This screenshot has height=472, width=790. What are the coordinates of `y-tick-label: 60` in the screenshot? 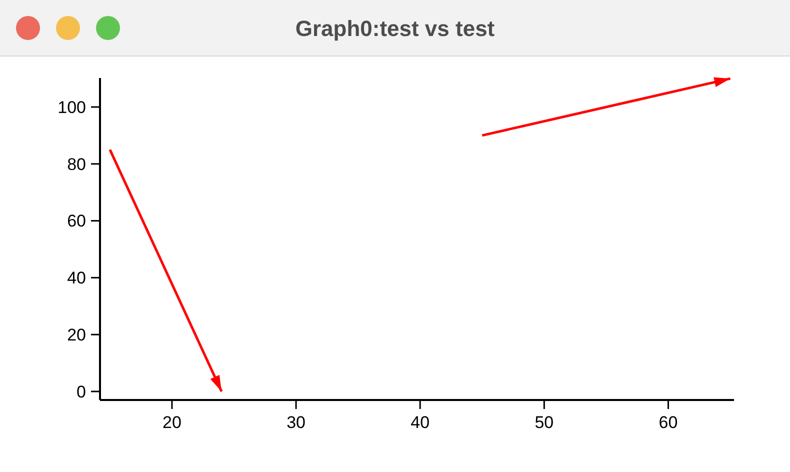 It's located at (76, 221).